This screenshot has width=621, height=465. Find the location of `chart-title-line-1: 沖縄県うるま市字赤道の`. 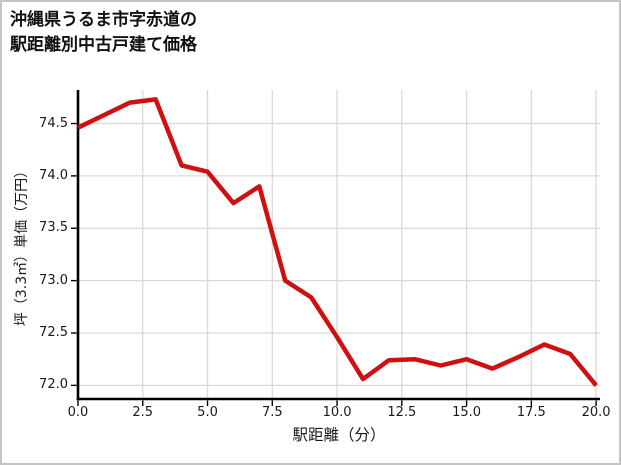

chart-title-line-1: 沖縄県うるま市字赤道の is located at coordinates (103, 20).